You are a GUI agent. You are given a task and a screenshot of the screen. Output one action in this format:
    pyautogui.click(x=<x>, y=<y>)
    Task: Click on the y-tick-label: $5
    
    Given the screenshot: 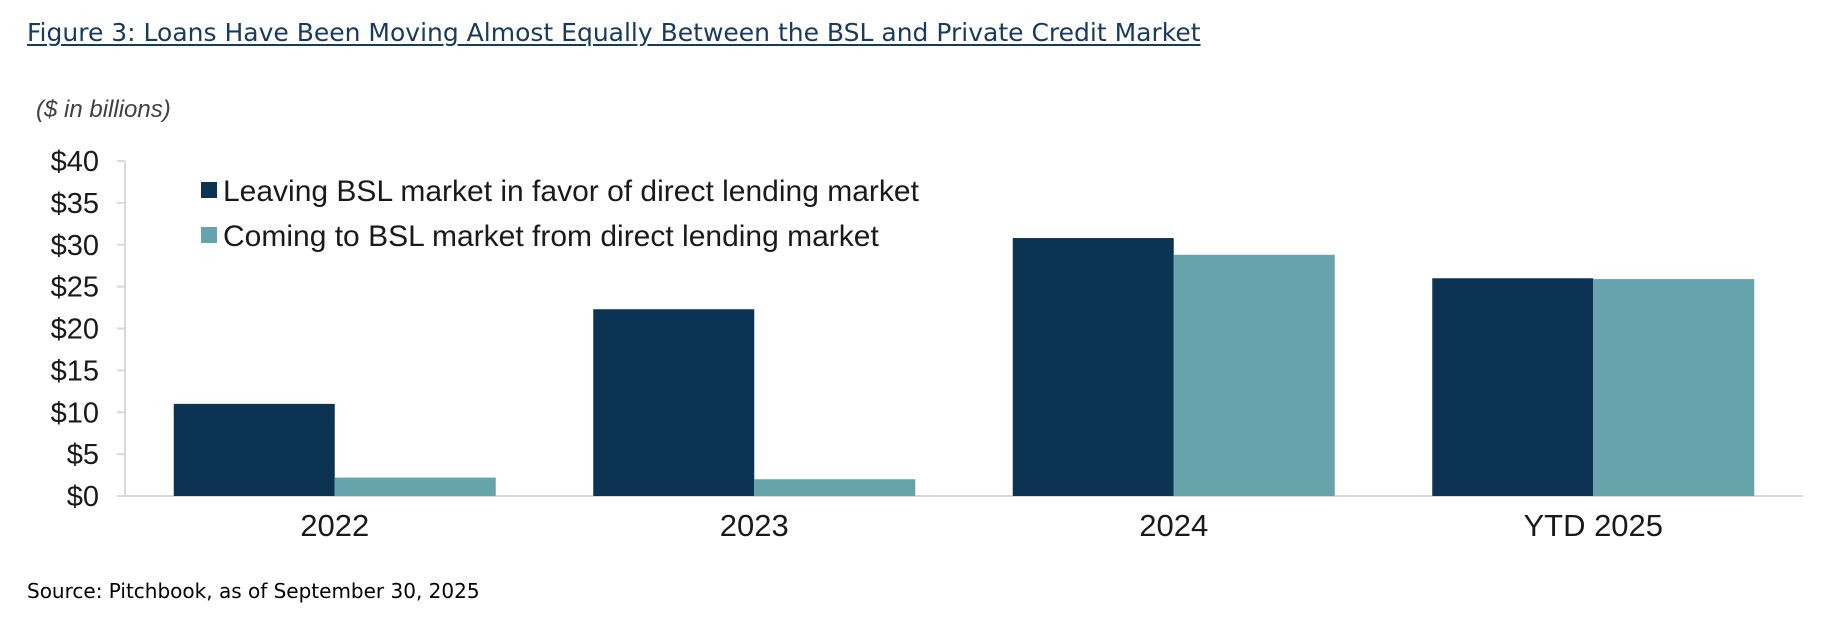 What is the action you would take?
    pyautogui.click(x=83, y=455)
    